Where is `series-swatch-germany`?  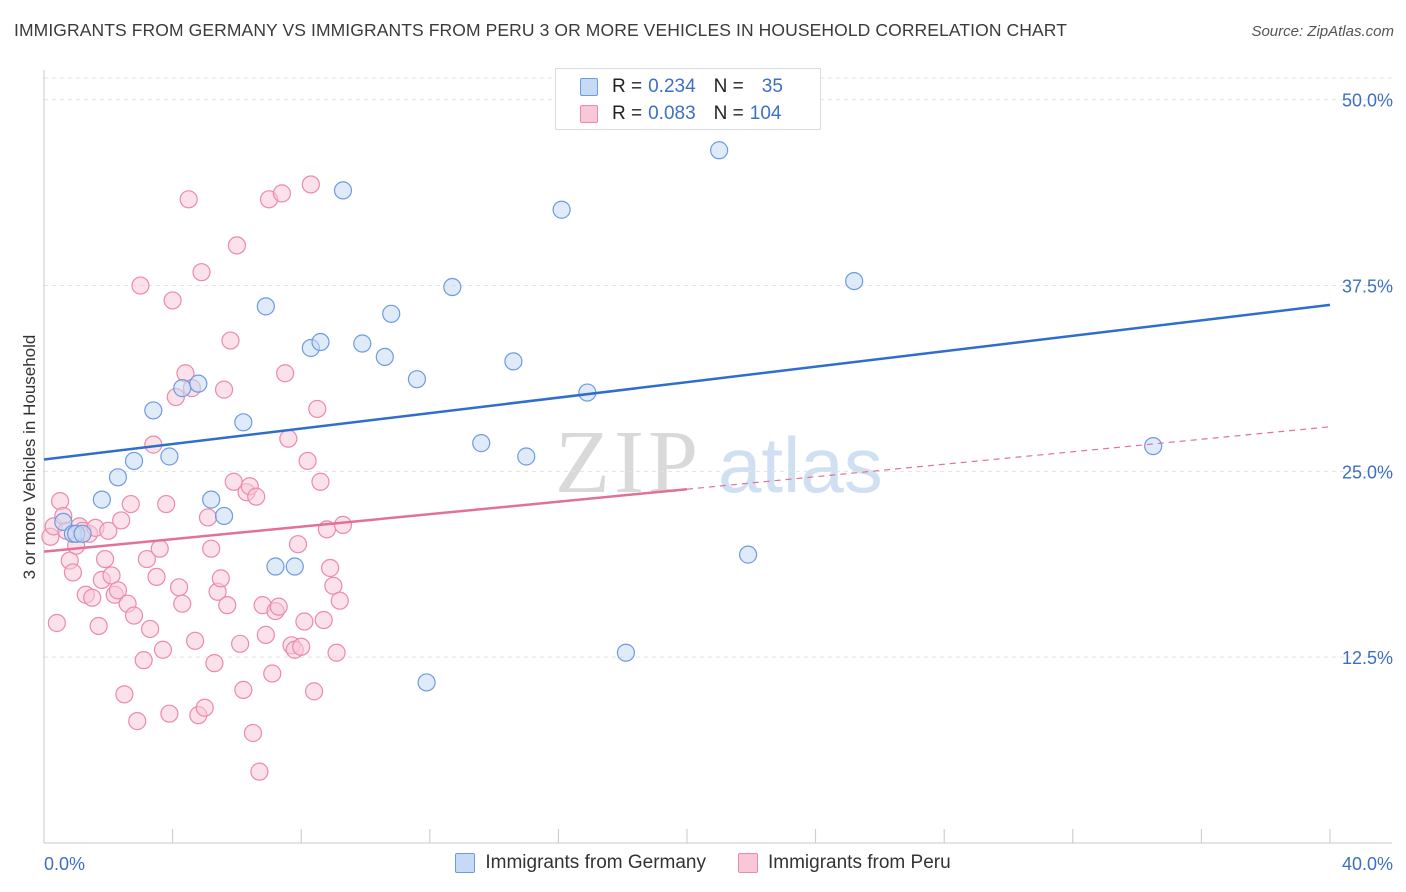 series-swatch-germany is located at coordinates (465, 863).